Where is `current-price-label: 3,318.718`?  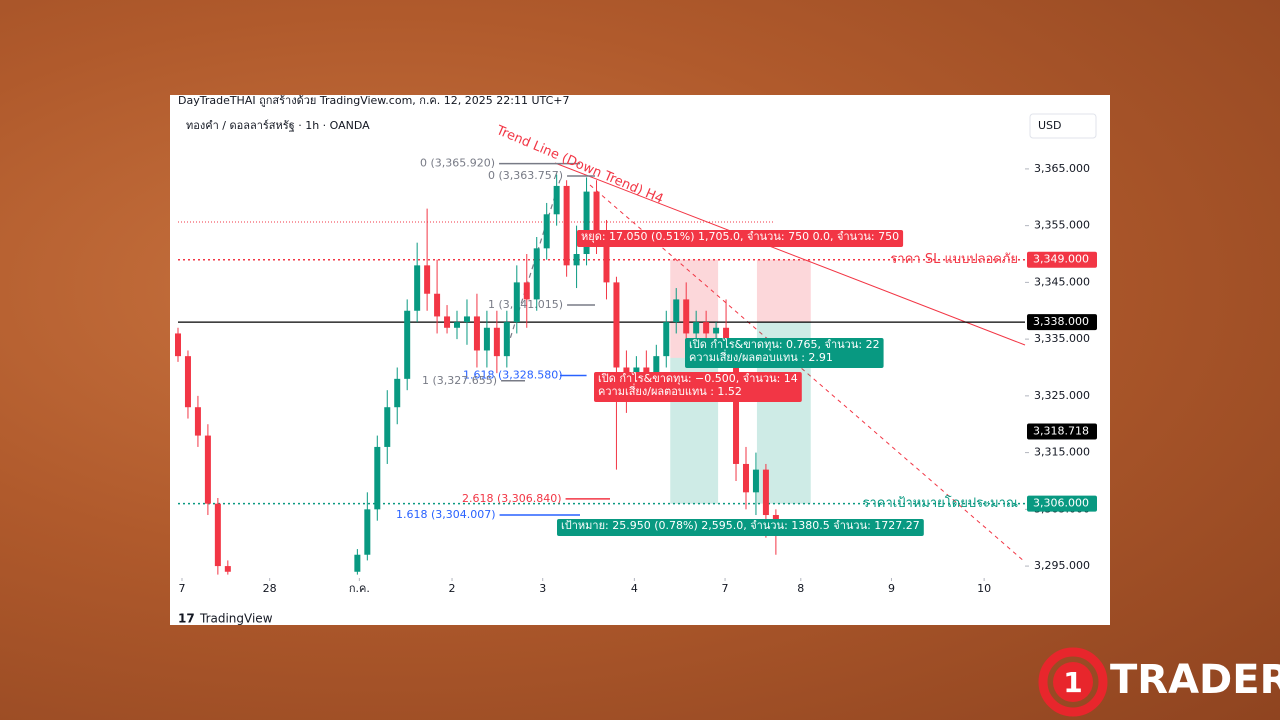
current-price-label: 3,318.718 is located at coordinates (1061, 431).